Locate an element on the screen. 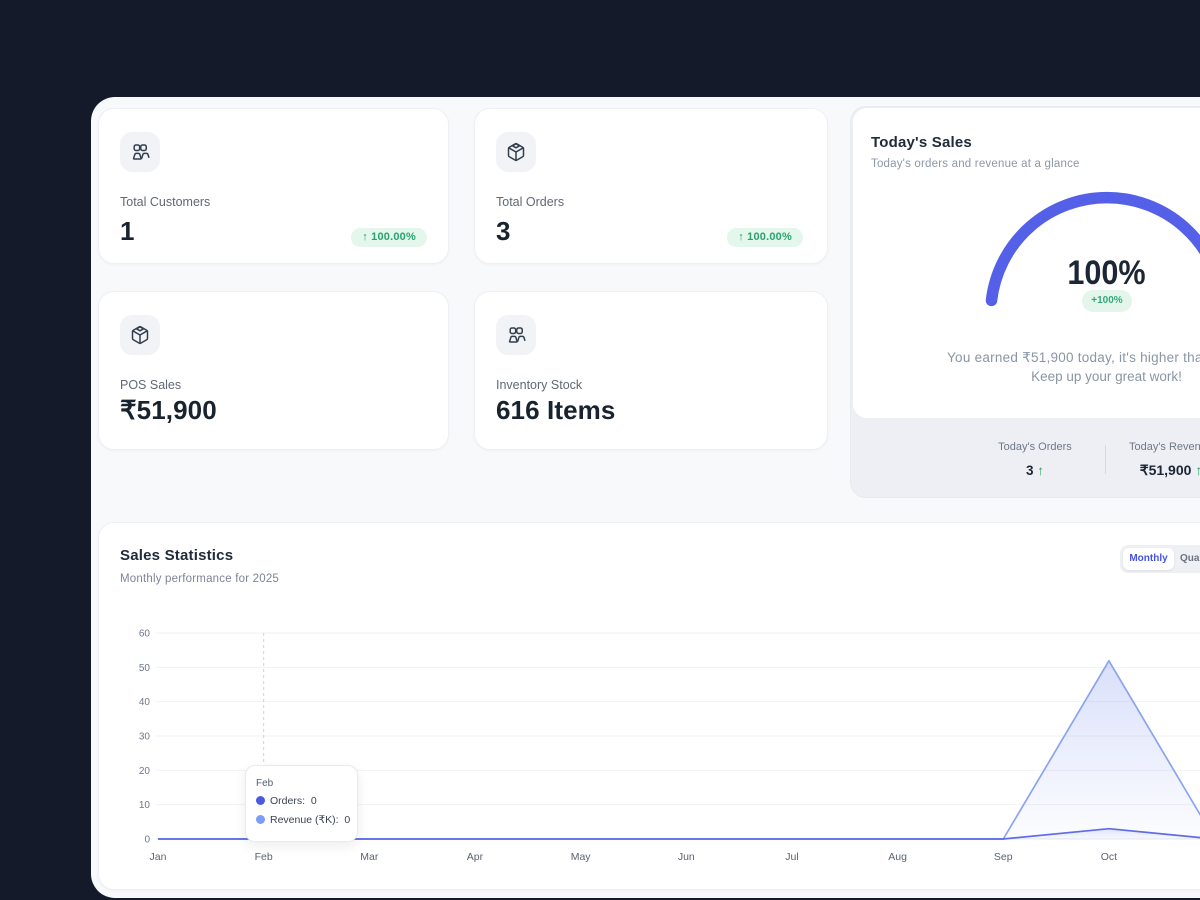 The image size is (1200, 900). svg-text: 30 is located at coordinates (145, 737).